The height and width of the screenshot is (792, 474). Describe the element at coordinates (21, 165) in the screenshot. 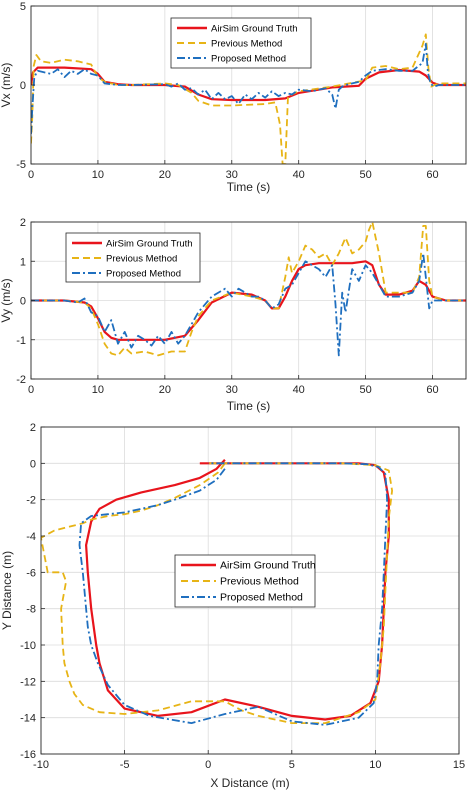

I see `y-tick-label: -5` at that location.